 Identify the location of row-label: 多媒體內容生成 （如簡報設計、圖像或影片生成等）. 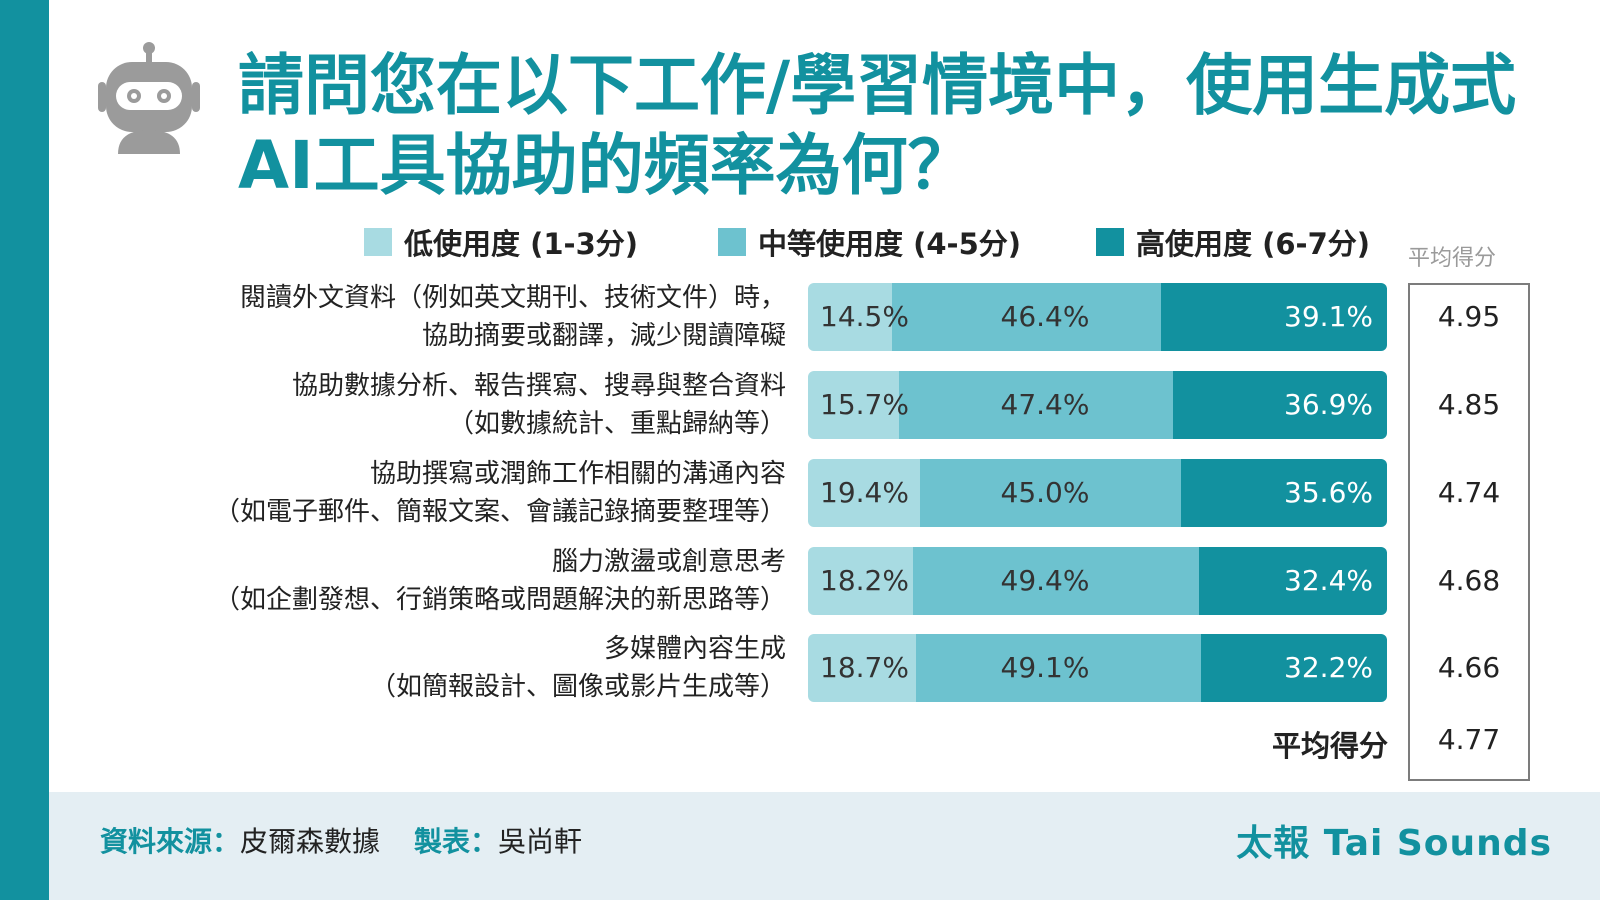
(446, 668).